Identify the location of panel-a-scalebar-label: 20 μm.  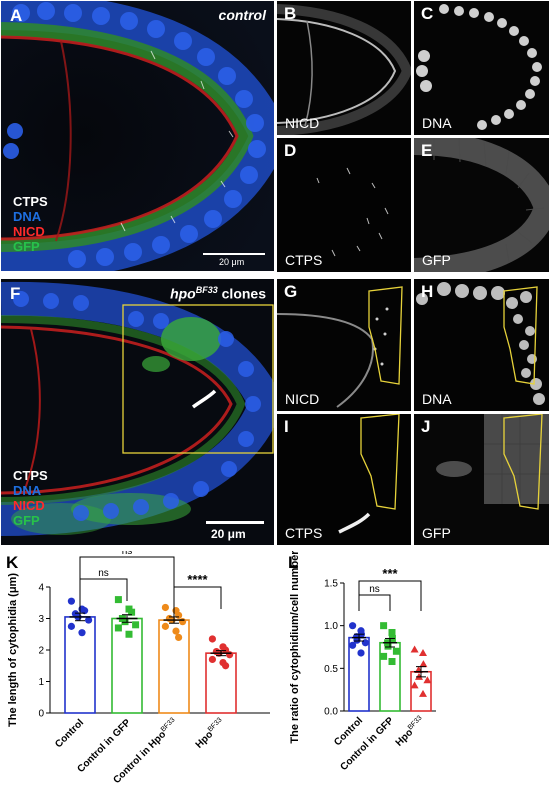
(232, 262).